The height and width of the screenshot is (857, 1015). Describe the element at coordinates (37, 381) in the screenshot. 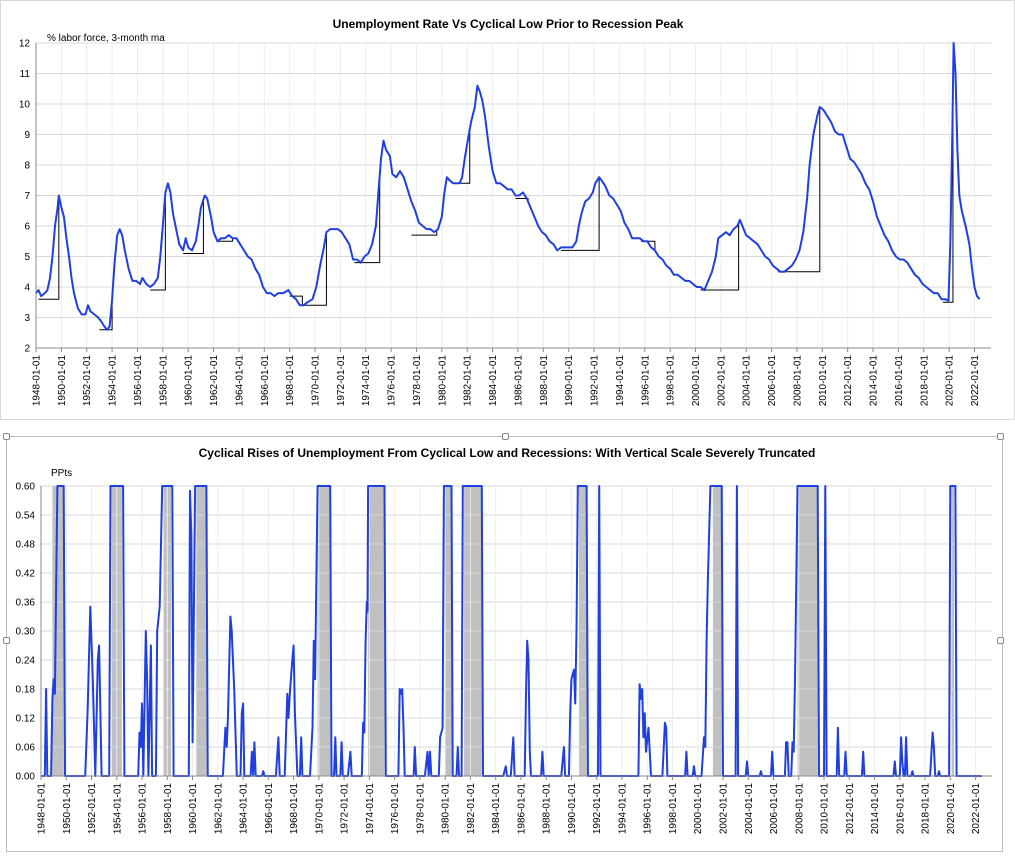

I see `x-tick-label: 1948-01-01` at that location.